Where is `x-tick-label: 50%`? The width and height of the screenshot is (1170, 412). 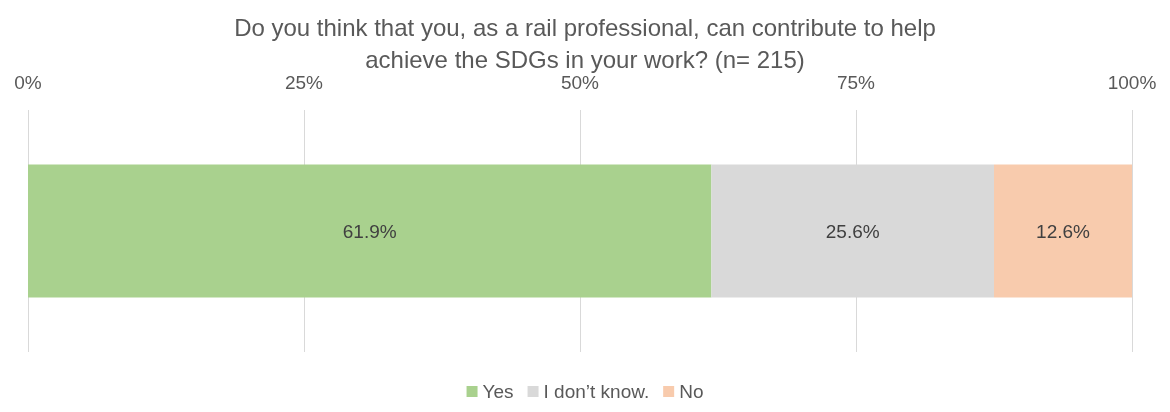 x-tick-label: 50% is located at coordinates (580, 82).